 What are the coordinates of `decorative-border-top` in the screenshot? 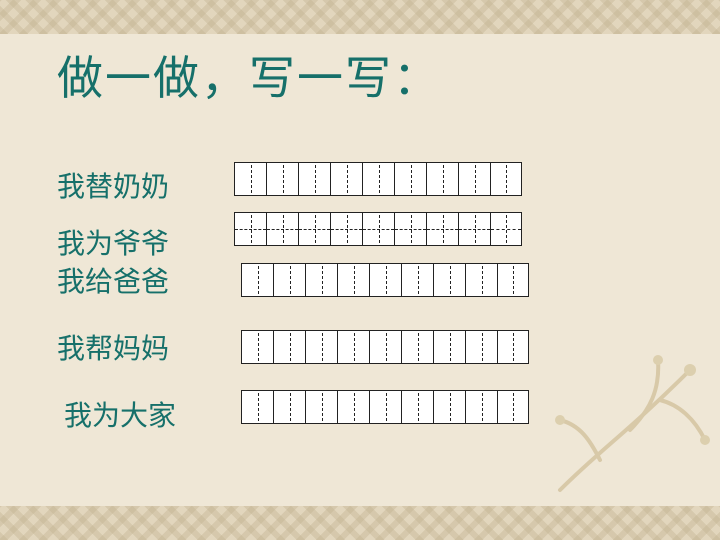 It's located at (360, 17).